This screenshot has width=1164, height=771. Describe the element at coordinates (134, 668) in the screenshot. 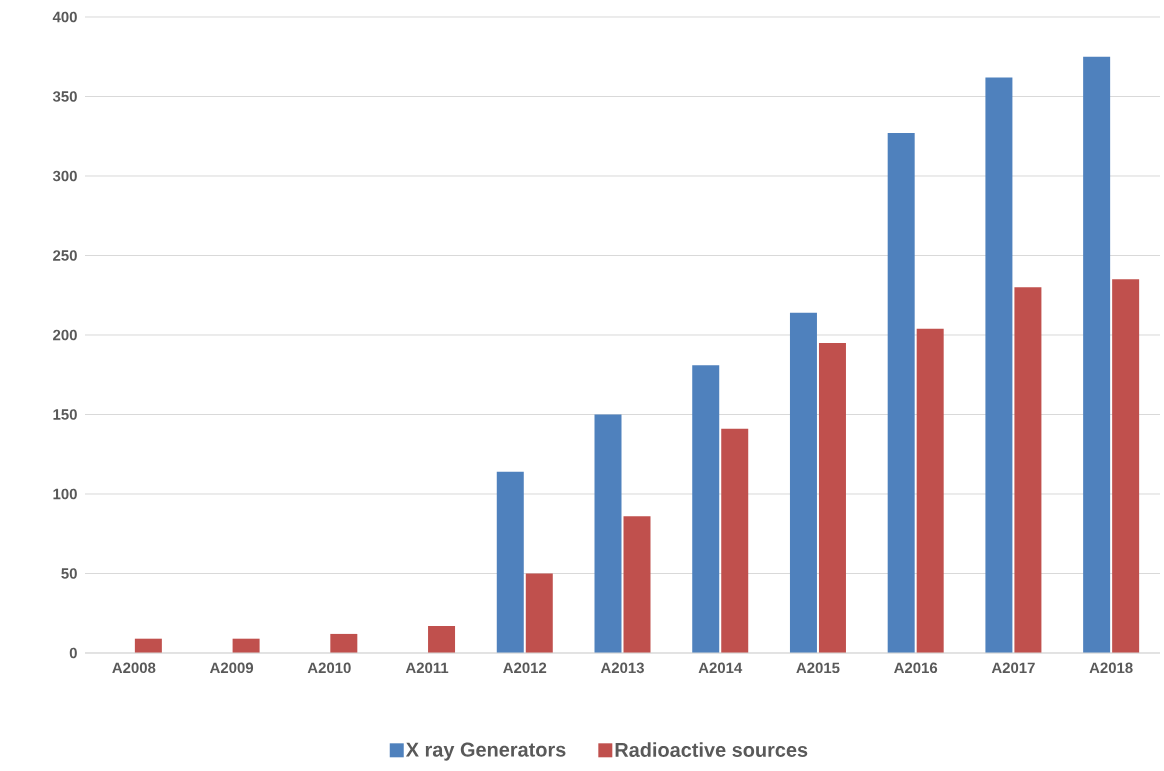

I see `x-tick-label: A2008` at that location.